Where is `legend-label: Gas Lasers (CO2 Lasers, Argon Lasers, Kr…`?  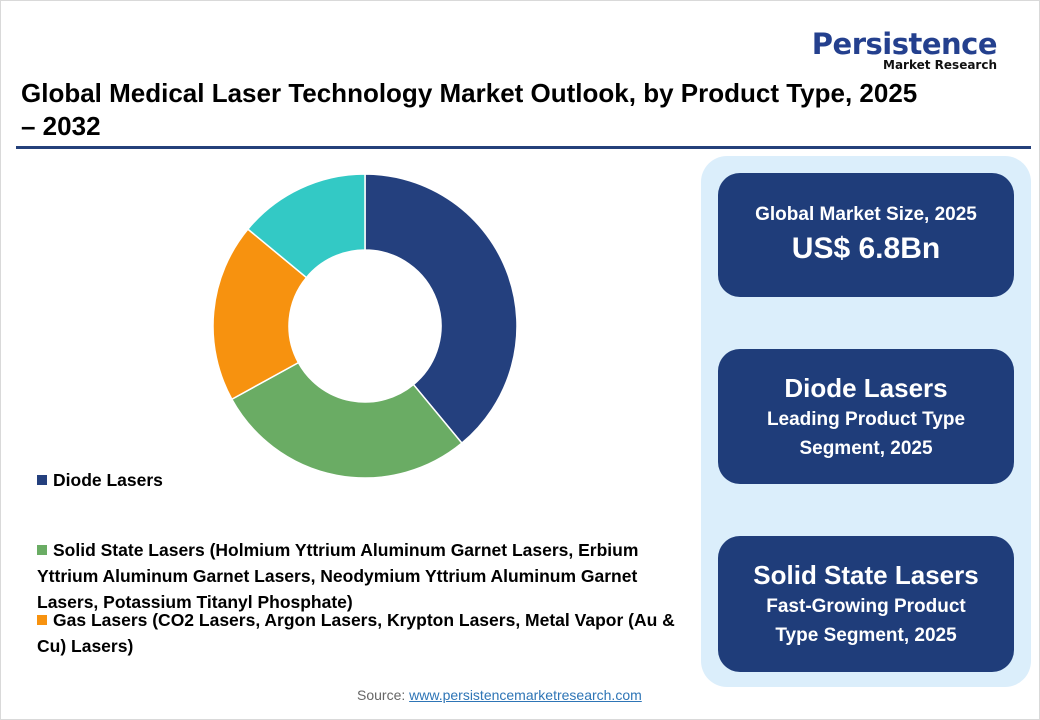
legend-label: Gas Lasers (CO2 Lasers, Argon Lasers, Kr… is located at coordinates (356, 633).